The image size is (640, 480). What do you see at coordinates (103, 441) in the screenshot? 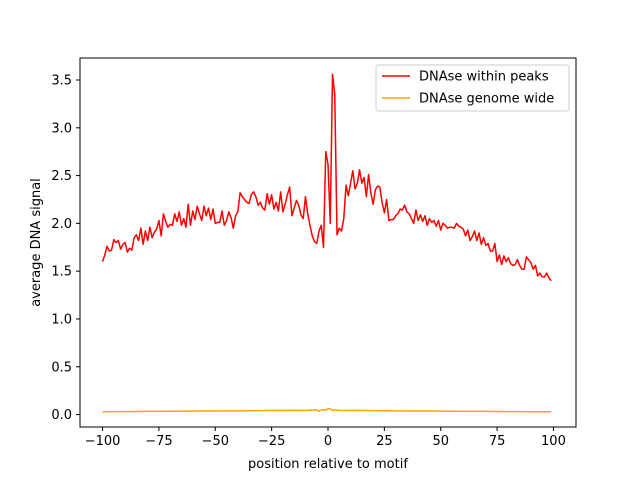
I see `x-tick-label: −100` at bounding box center [103, 441].